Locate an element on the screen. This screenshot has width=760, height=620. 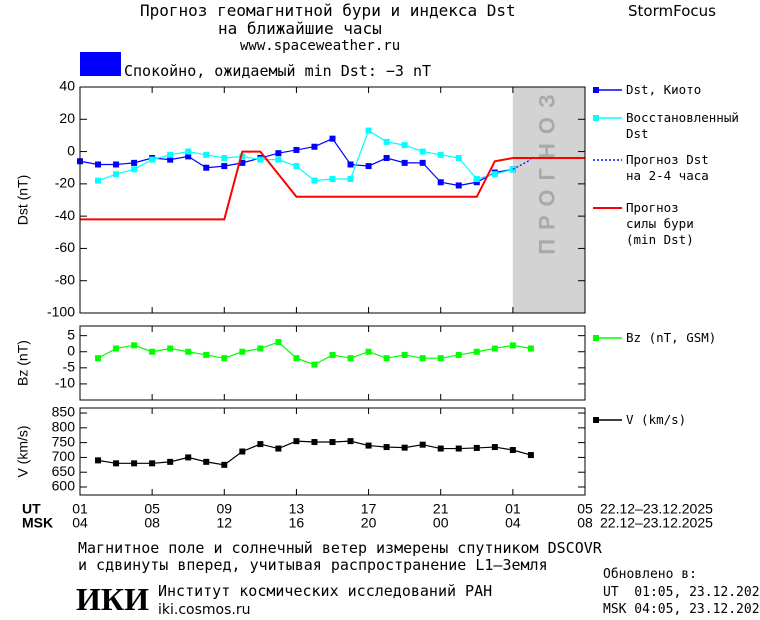
status-text: Спокойно, ожидаемый min Dst: −3 nT is located at coordinates (278, 71).